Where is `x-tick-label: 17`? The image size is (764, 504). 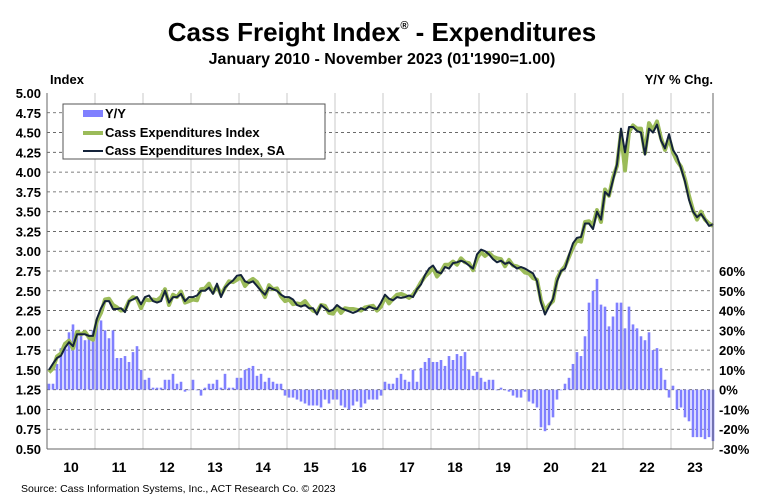
x-tick-label: 17 is located at coordinates (407, 467).